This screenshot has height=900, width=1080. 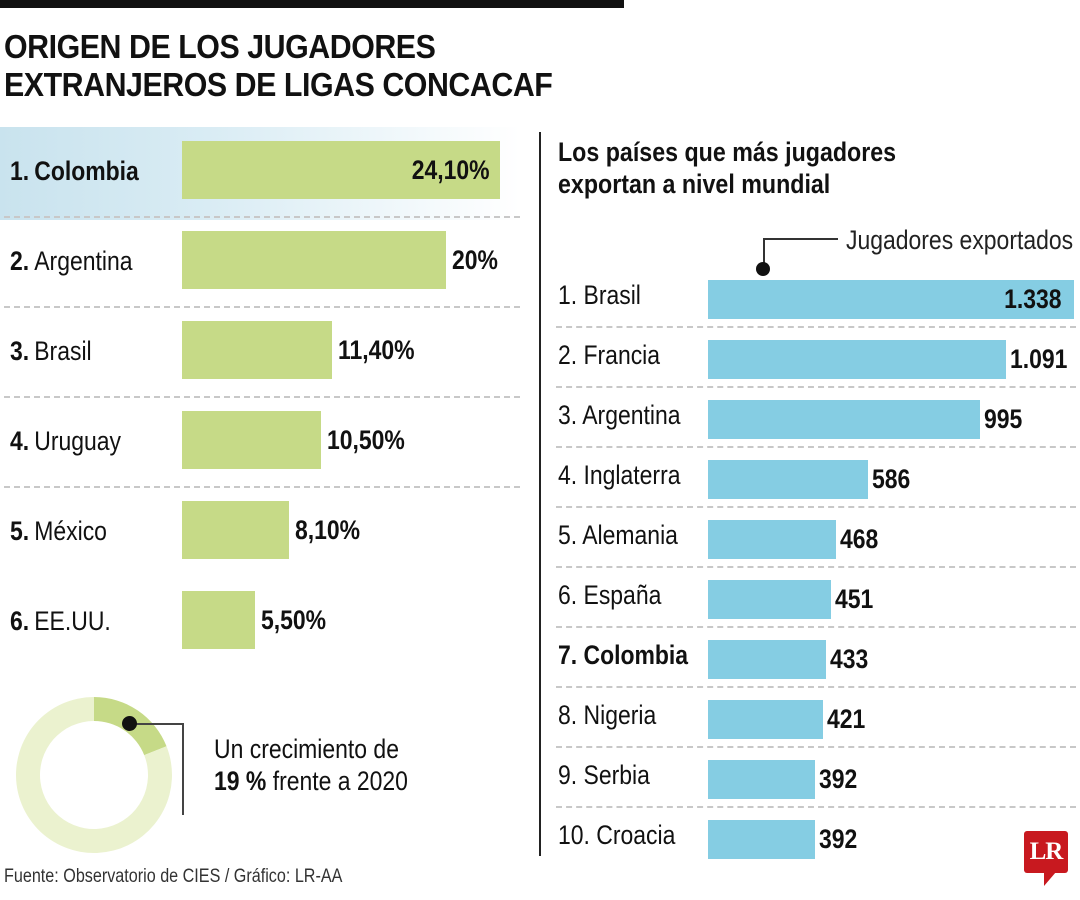 What do you see at coordinates (71, 261) in the screenshot?
I see `country-label: 2. Argentina` at bounding box center [71, 261].